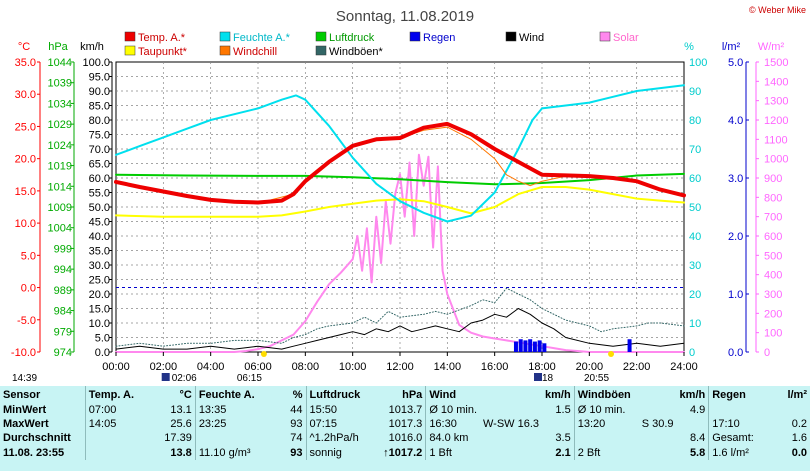 The image size is (810, 471). Describe the element at coordinates (334, 424) in the screenshot. I see `stat-press-time: 07:15` at that location.